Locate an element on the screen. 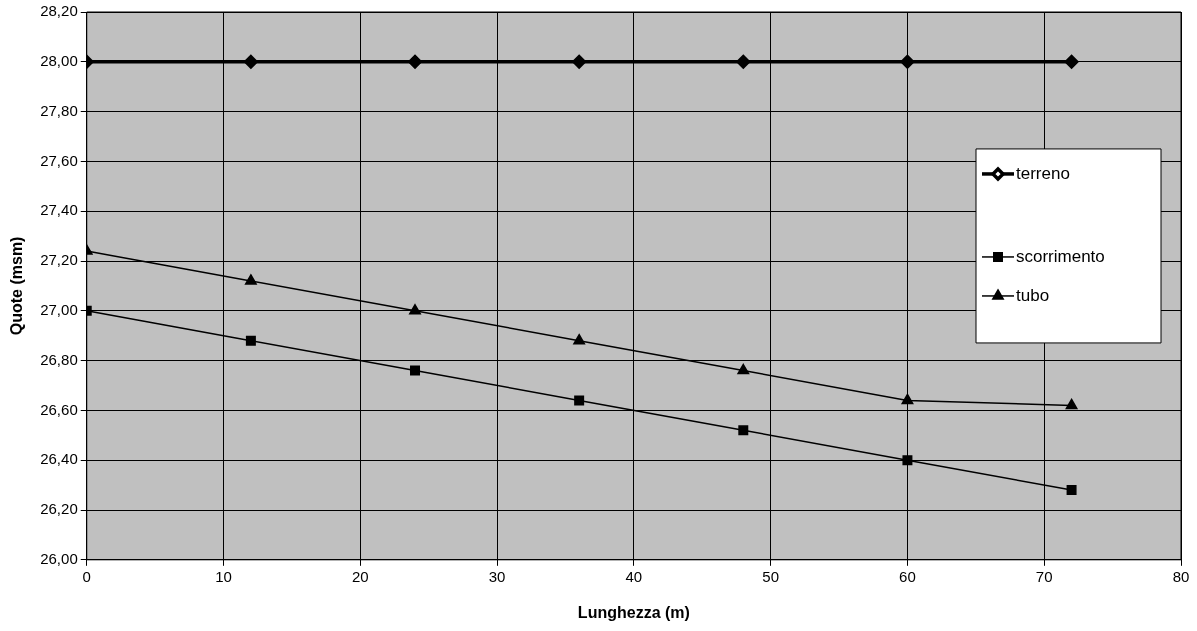  x-tick-label: 60 is located at coordinates (907, 576).